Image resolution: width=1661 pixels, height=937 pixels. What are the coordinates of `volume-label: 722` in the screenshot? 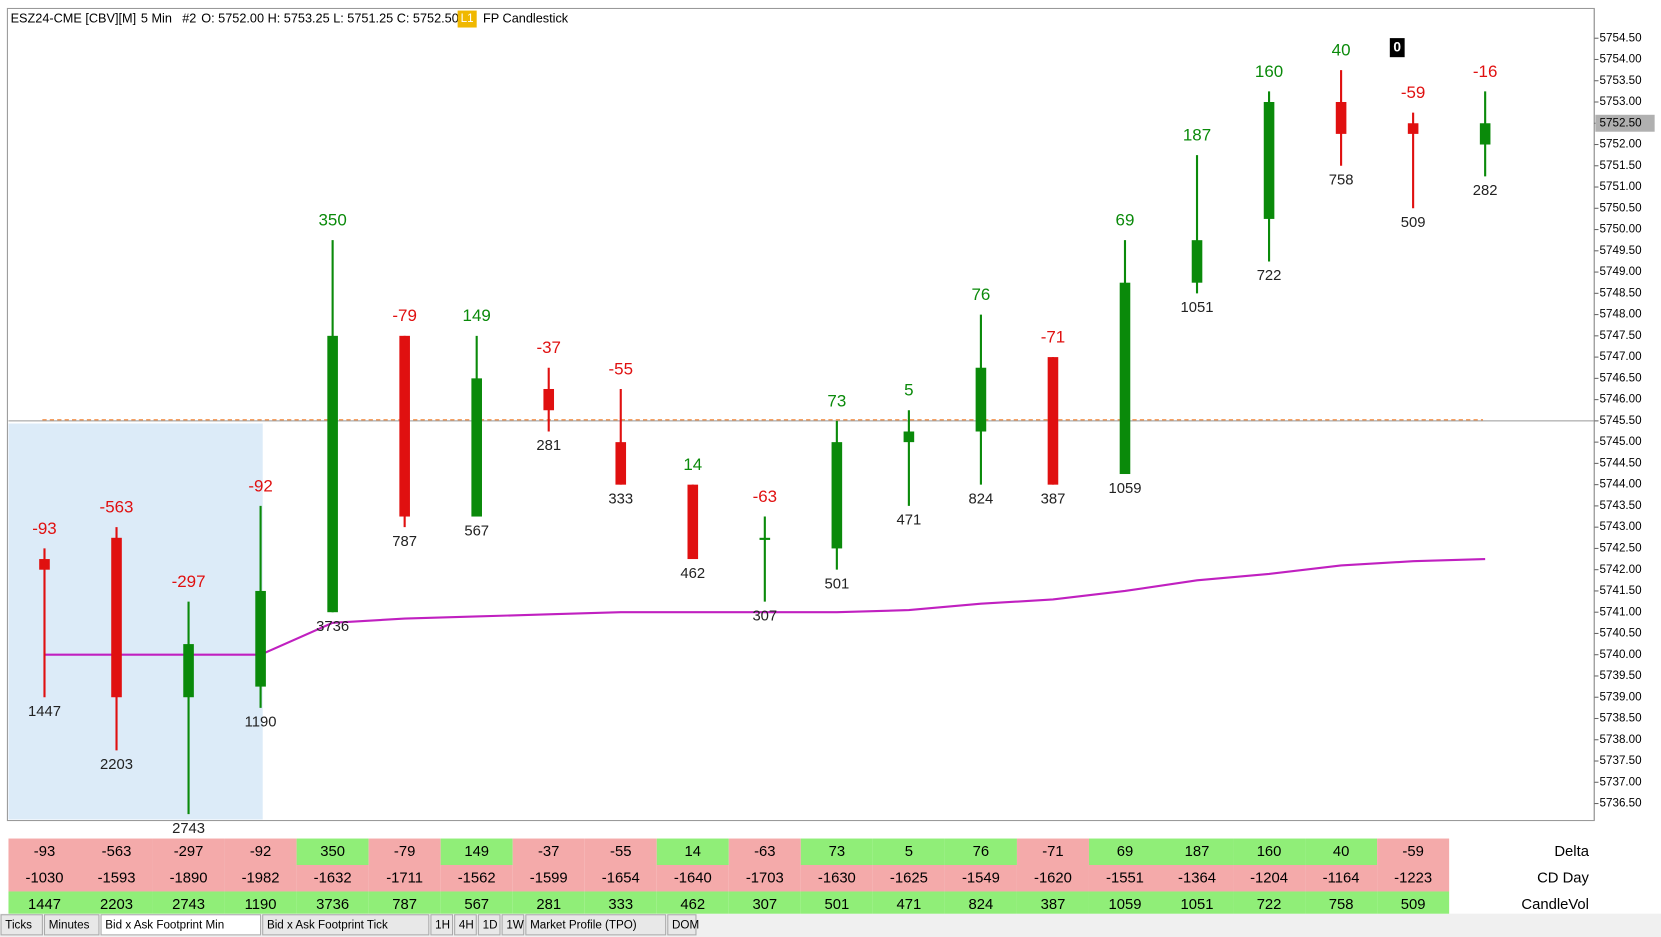 It's located at (1269, 276).